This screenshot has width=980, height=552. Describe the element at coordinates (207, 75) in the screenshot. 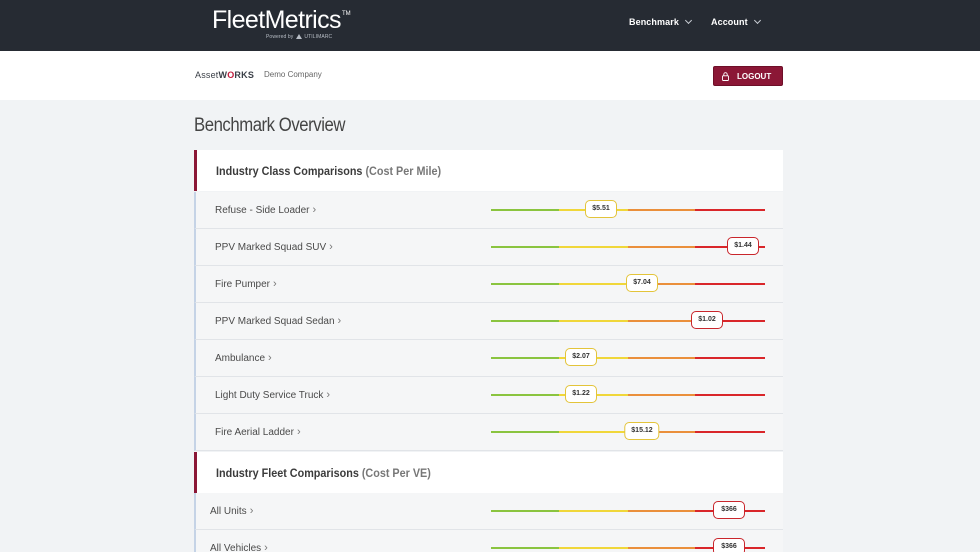

I see `logo-prefix: Asset` at that location.